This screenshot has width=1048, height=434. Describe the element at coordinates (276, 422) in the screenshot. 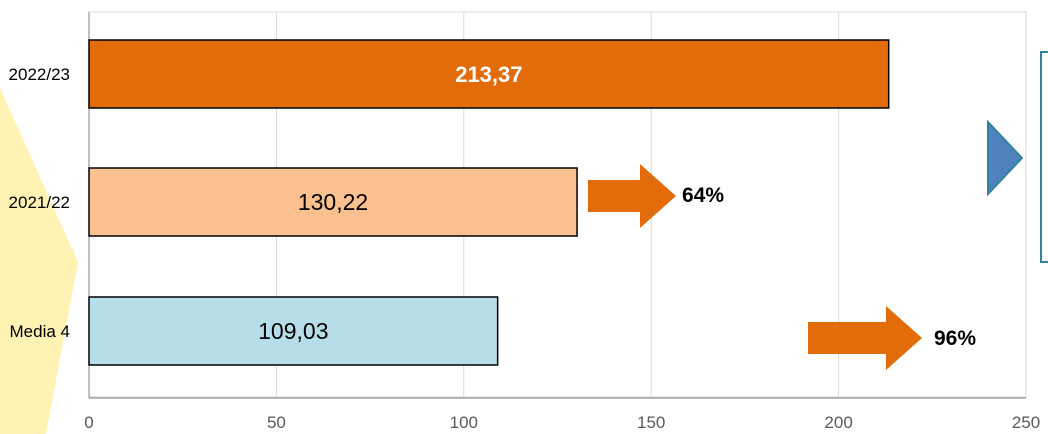

I see `x-tick-label: 50` at that location.